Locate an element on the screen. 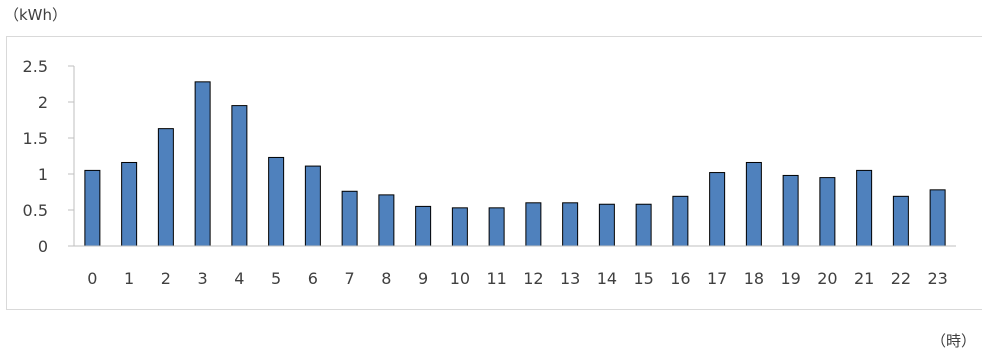  x-tick-label: 3 is located at coordinates (203, 278).